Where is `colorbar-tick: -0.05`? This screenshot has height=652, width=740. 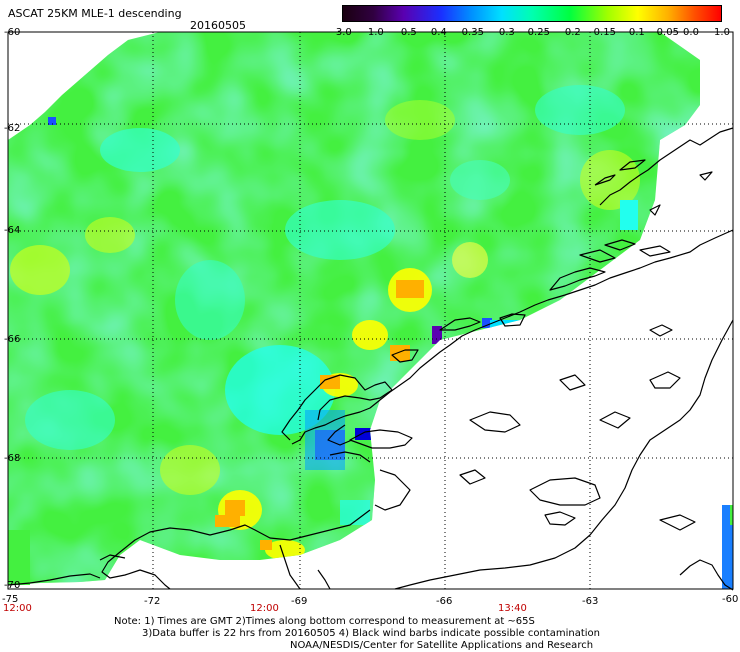 colorbar-tick: -0.05 is located at coordinates (666, 32).